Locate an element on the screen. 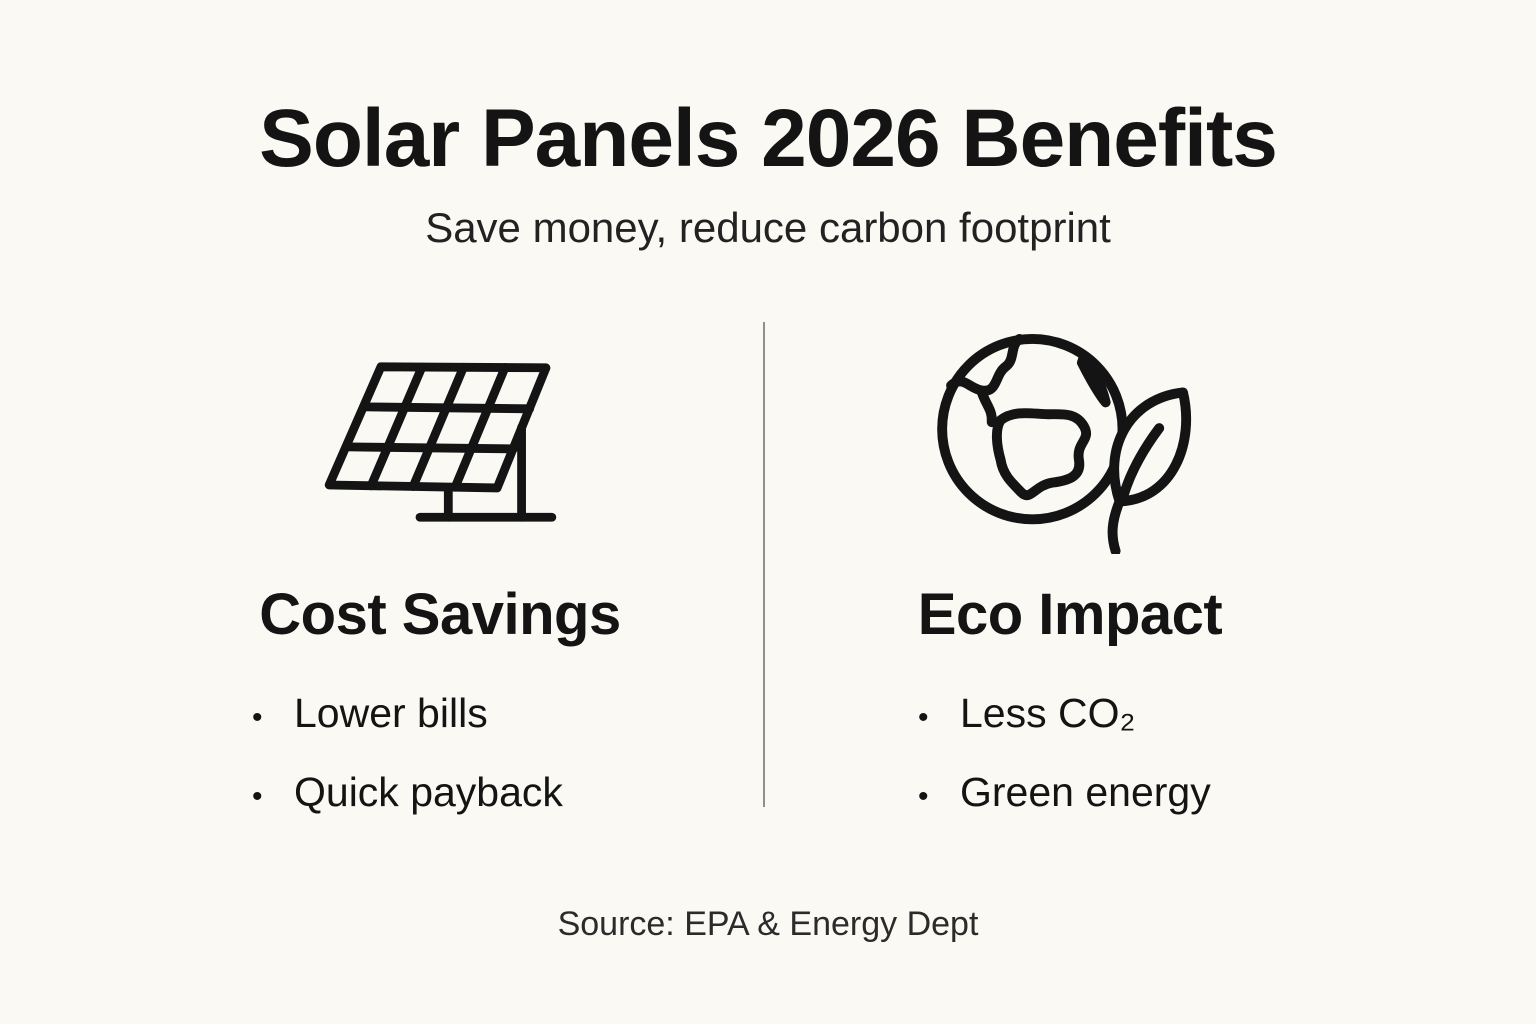 The width and height of the screenshot is (1536, 1024). earth-leaf-icon is located at coordinates (1064, 444).